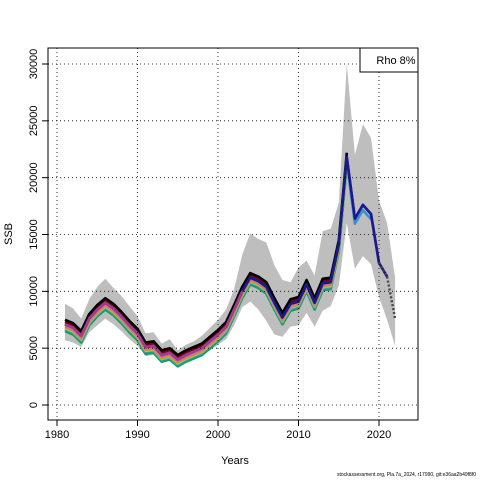  I want to click on x-tick-label: 2010, so click(298, 435).